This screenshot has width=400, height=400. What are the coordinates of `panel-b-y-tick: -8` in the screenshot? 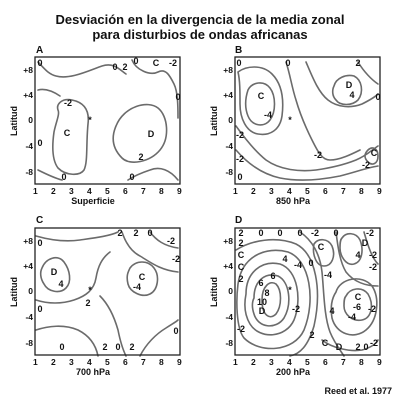 It's located at (229, 172).